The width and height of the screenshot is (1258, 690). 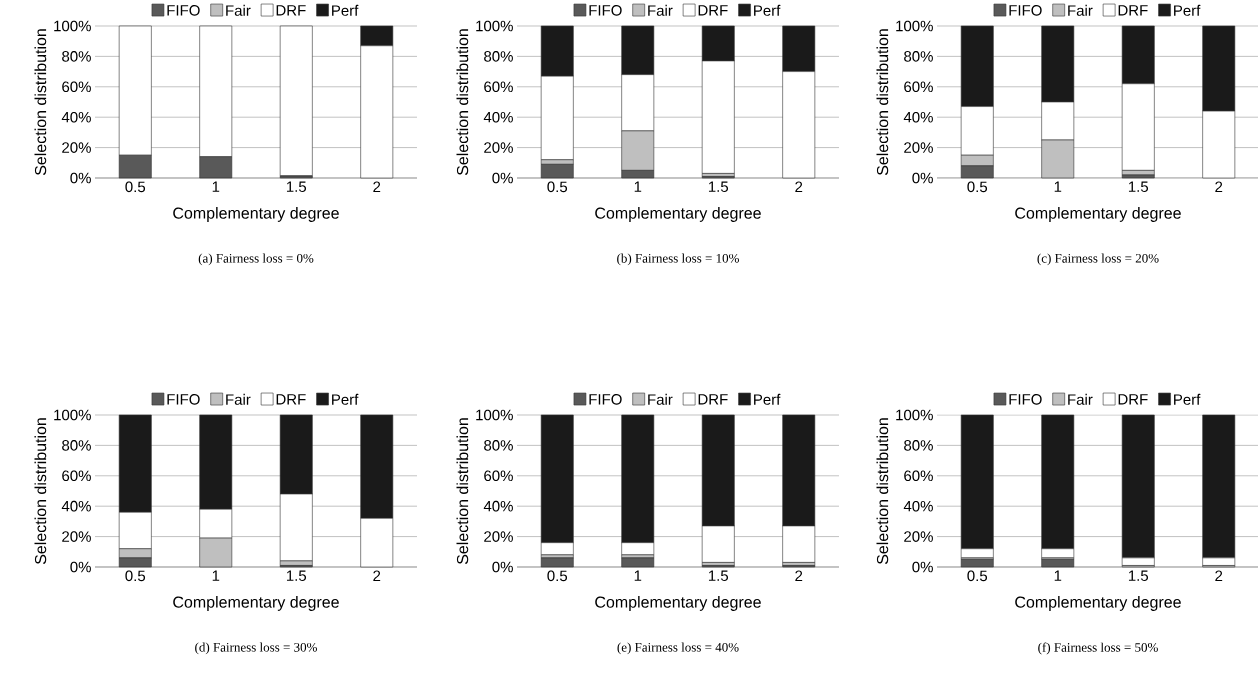 What do you see at coordinates (256, 259) in the screenshot?
I see `text: (a) Fairness loss = 0%` at bounding box center [256, 259].